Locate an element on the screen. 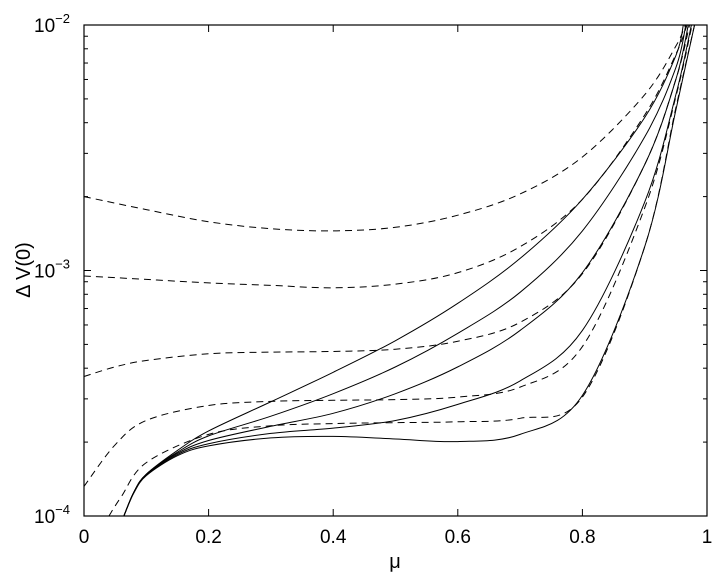  y-tick-label-1: 10⁻³ is located at coordinates (52, 270).